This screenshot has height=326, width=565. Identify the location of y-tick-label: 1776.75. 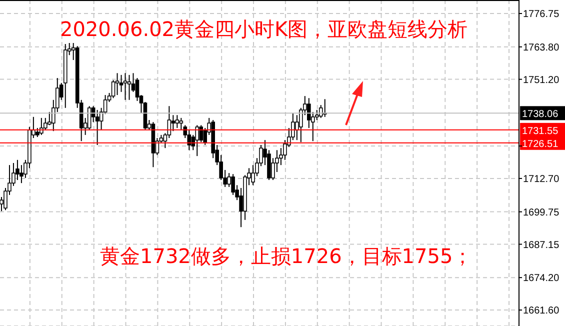
(541, 14).